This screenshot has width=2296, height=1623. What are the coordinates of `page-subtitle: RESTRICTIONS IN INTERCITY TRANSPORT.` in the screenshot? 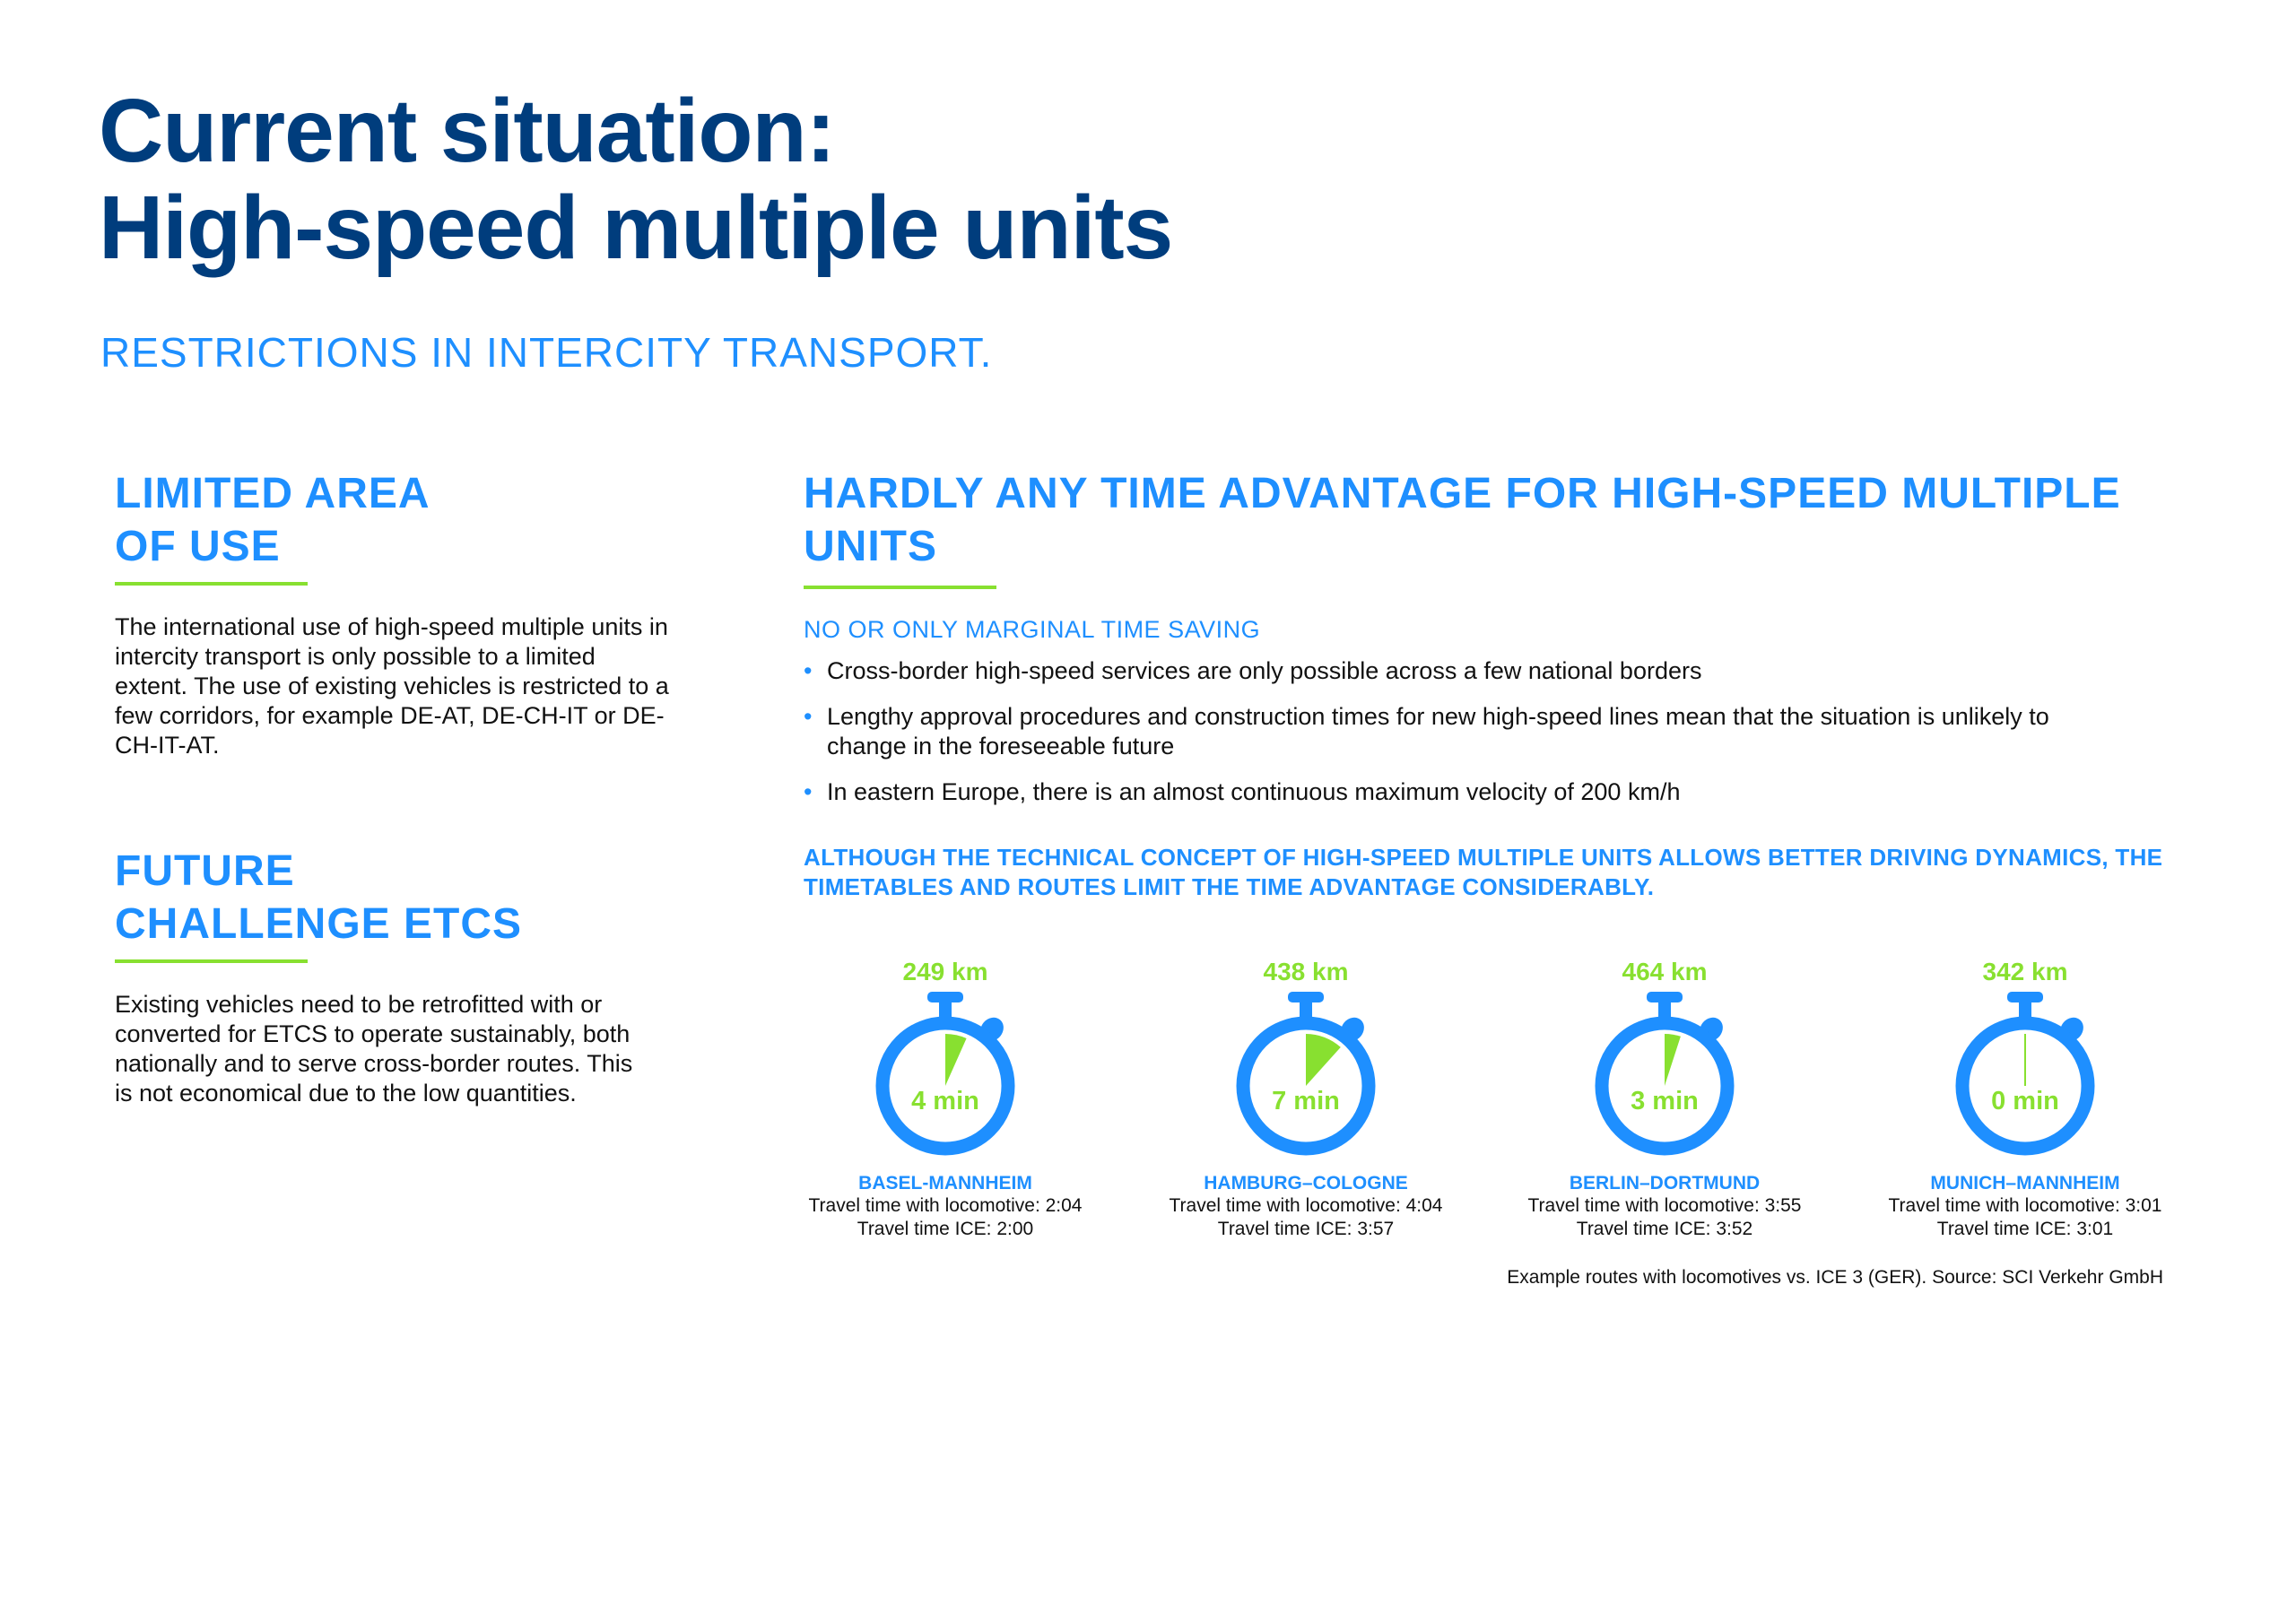 It's located at (546, 352).